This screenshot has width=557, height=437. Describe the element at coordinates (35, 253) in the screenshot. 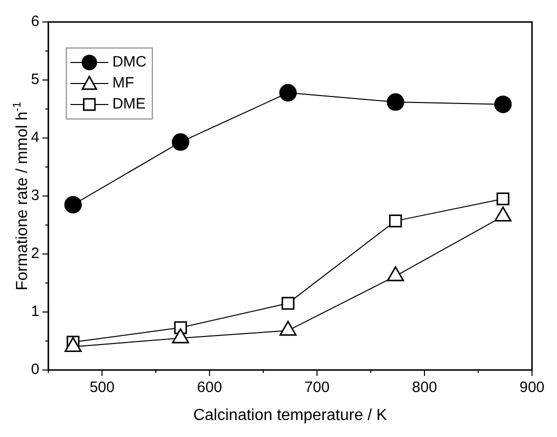

I see `y-tick-label: 2` at that location.